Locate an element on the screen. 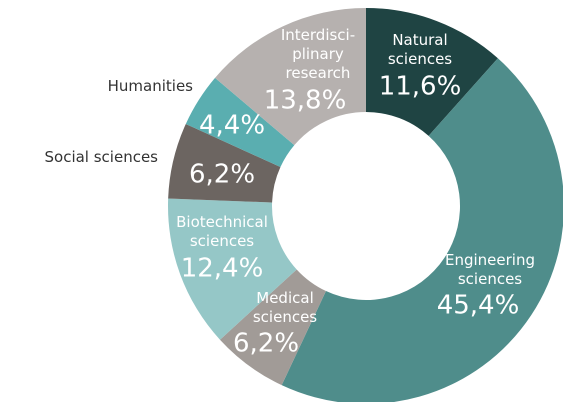  slice-value: 12,4% is located at coordinates (222, 269).